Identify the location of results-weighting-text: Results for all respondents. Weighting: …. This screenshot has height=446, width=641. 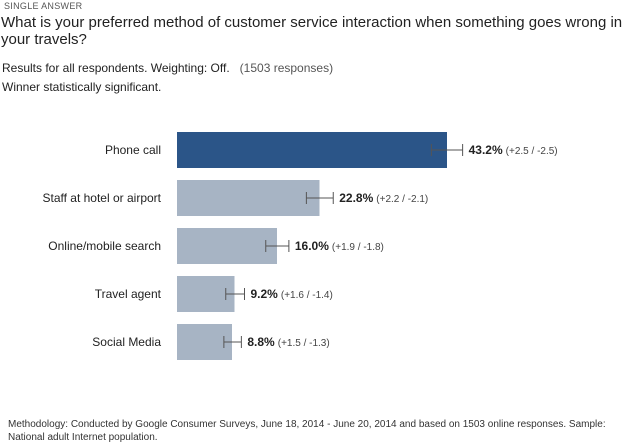
(116, 68).